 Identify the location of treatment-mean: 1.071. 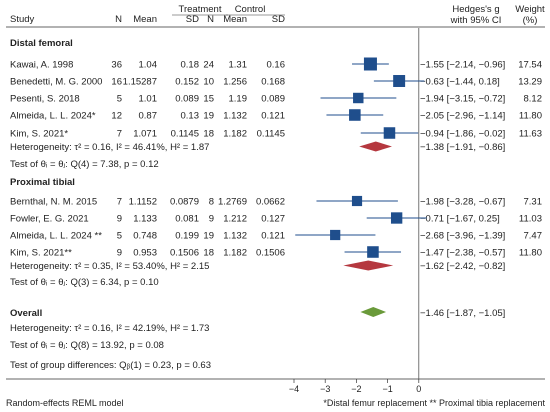
(145, 134).